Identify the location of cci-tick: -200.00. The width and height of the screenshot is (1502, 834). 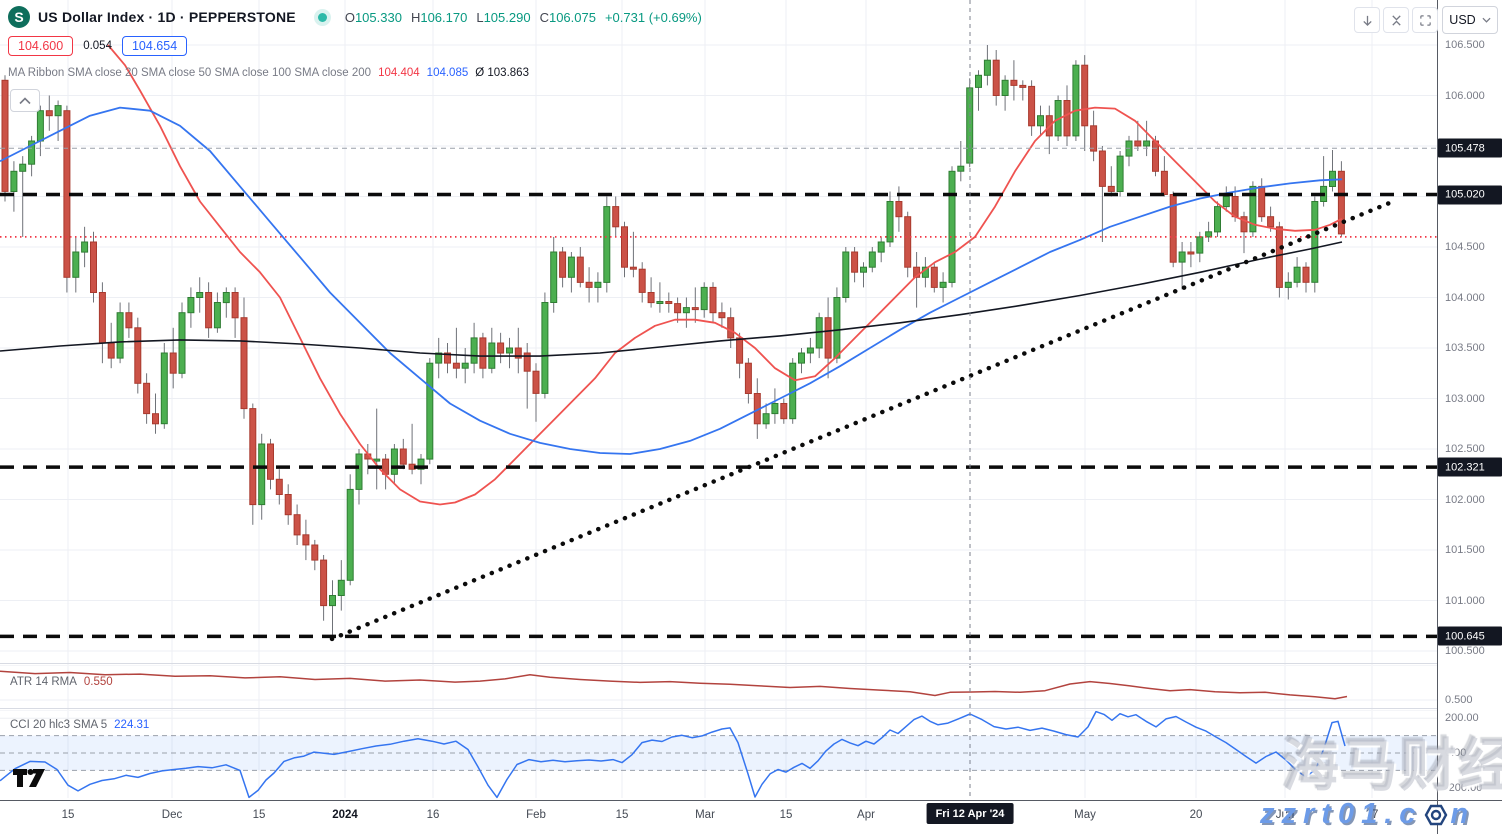
(1464, 787).